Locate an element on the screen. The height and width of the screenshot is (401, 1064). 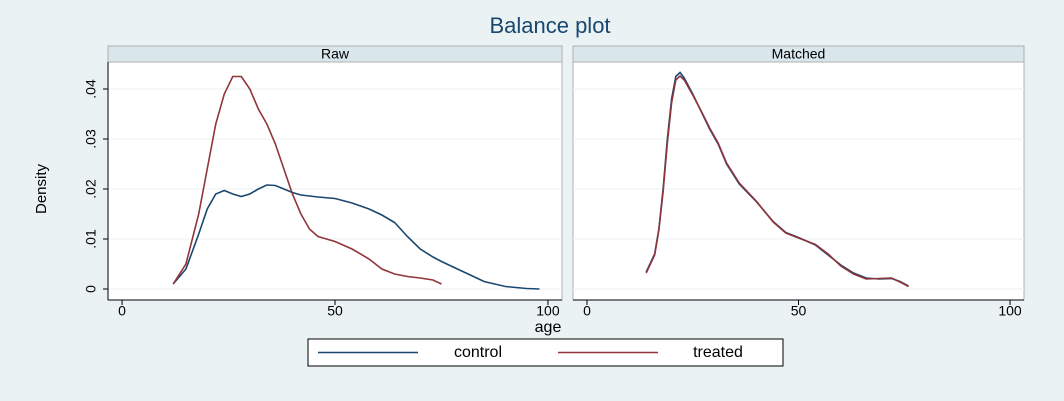
legend-label: control is located at coordinates (478, 352).